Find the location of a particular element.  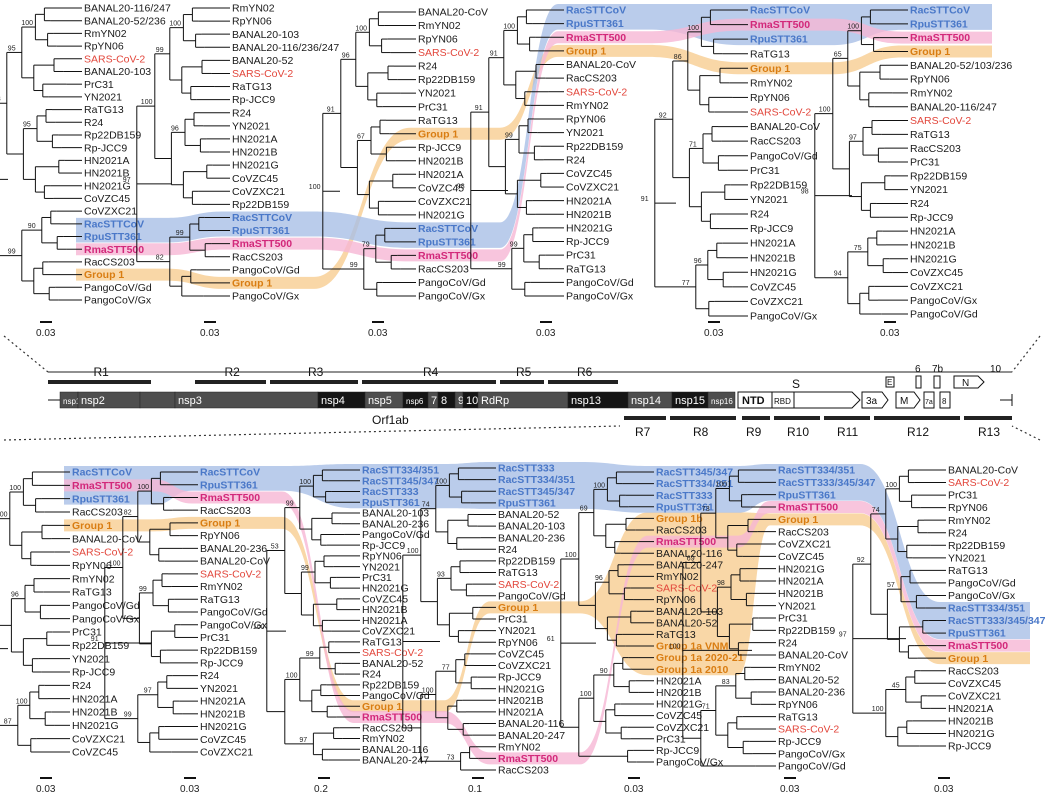

region-label: R13 is located at coordinates (989, 432).